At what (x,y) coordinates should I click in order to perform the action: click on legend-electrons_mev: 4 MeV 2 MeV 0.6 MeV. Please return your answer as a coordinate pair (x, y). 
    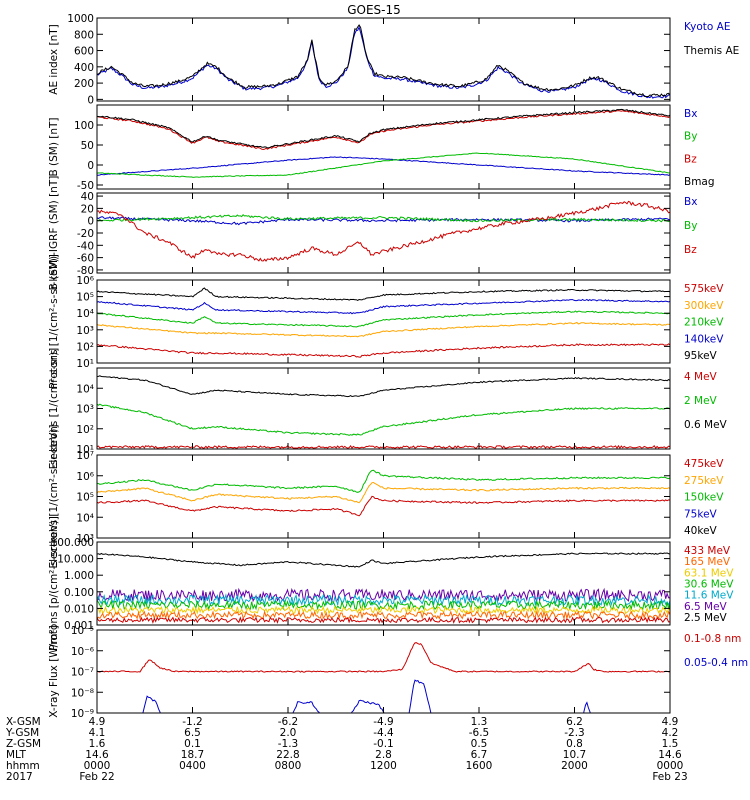
    Looking at the image, I should click on (706, 401).